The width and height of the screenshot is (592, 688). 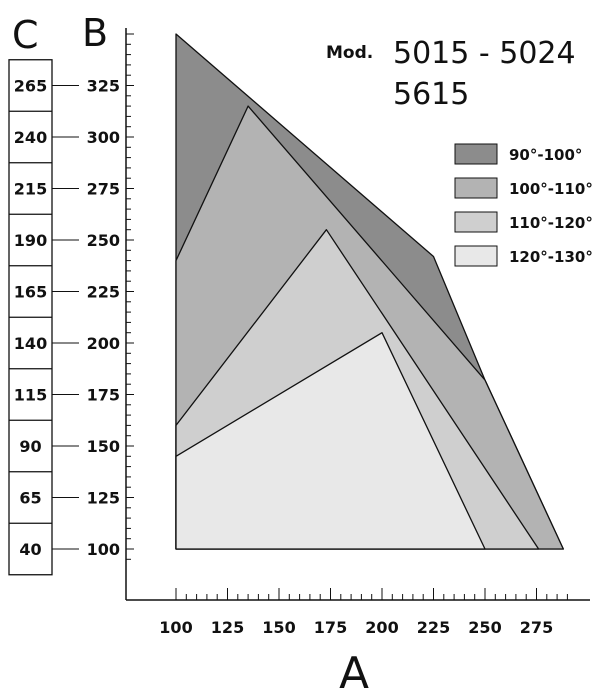 I want to click on b-tick-label: 175, so click(x=103, y=395).